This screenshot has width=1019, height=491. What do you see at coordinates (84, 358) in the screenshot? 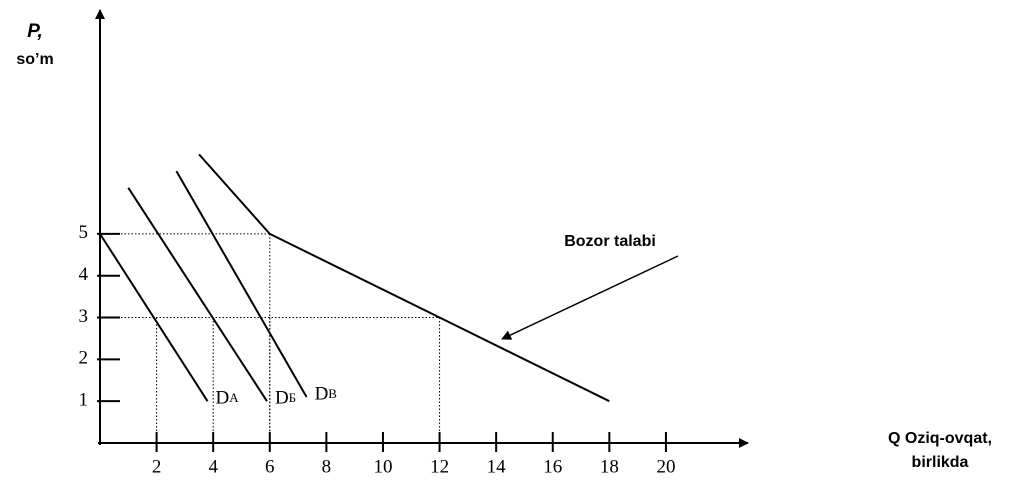
I see `y-tick-label: 2` at bounding box center [84, 358].